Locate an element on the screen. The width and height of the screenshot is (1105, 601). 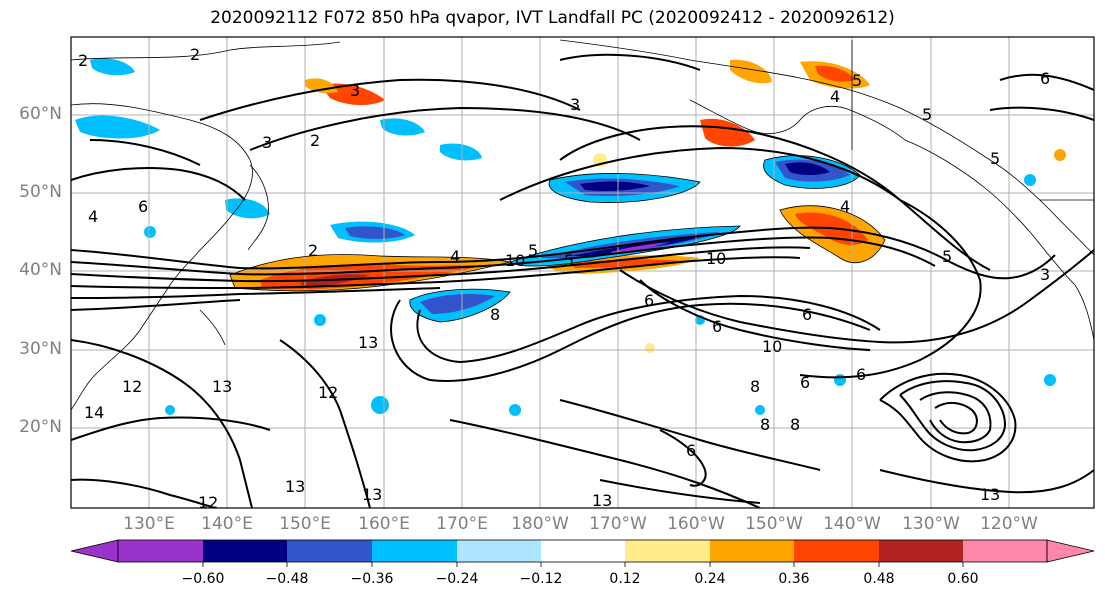
negative-anomaly-150e-core is located at coordinates (375, 232).